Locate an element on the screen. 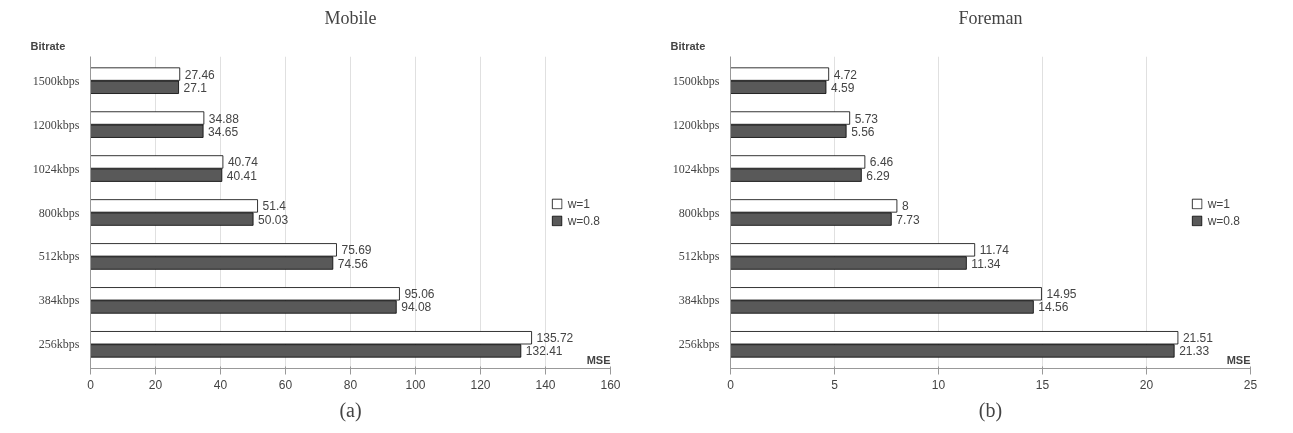 The height and width of the screenshot is (433, 1293). x-tick-label: 100 is located at coordinates (415, 384).